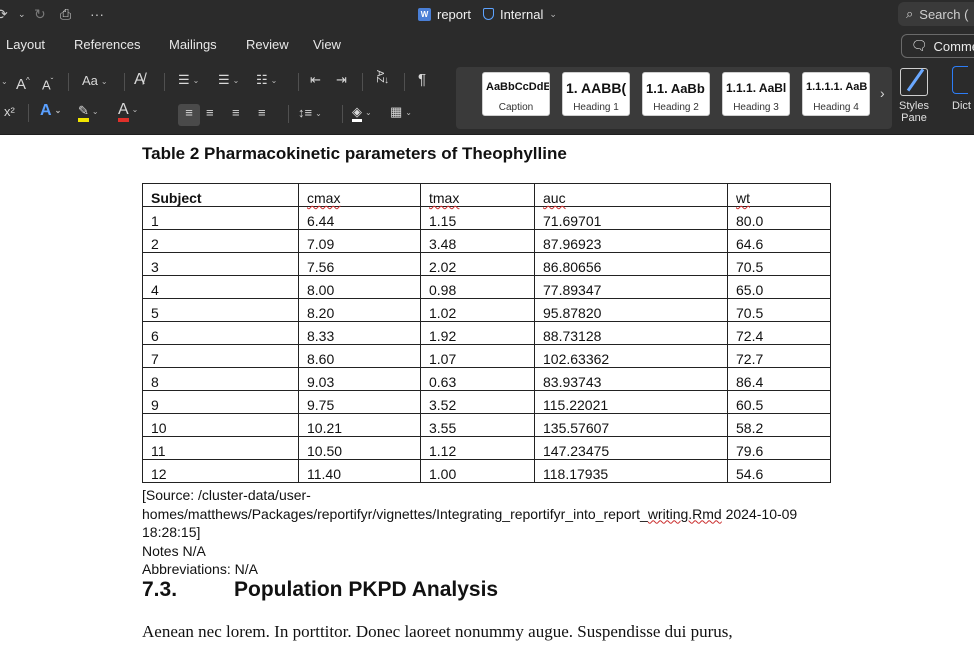  What do you see at coordinates (359, 264) in the screenshot?
I see `cell-cmax: 7.56` at bounding box center [359, 264].